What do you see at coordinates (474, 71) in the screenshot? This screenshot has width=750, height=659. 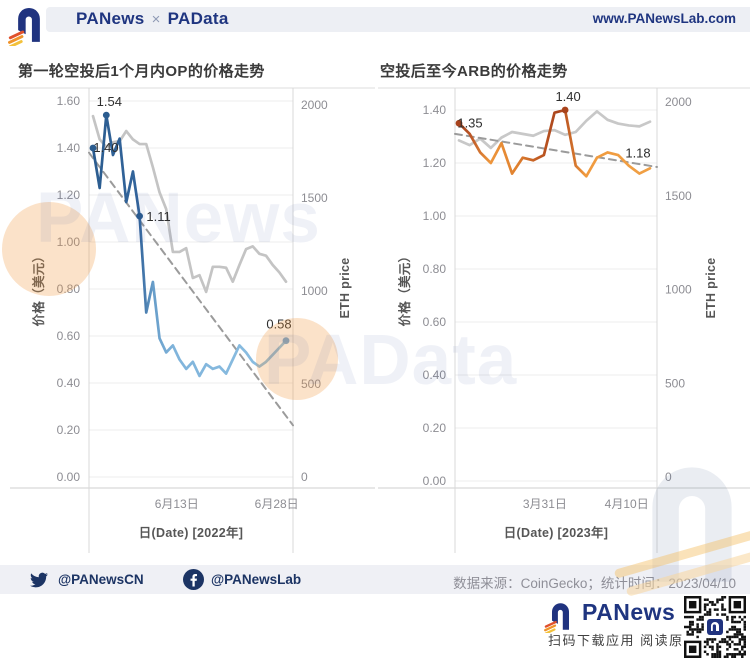 I see `chart-arb-title: 空投后至今ARB的价格走势` at bounding box center [474, 71].